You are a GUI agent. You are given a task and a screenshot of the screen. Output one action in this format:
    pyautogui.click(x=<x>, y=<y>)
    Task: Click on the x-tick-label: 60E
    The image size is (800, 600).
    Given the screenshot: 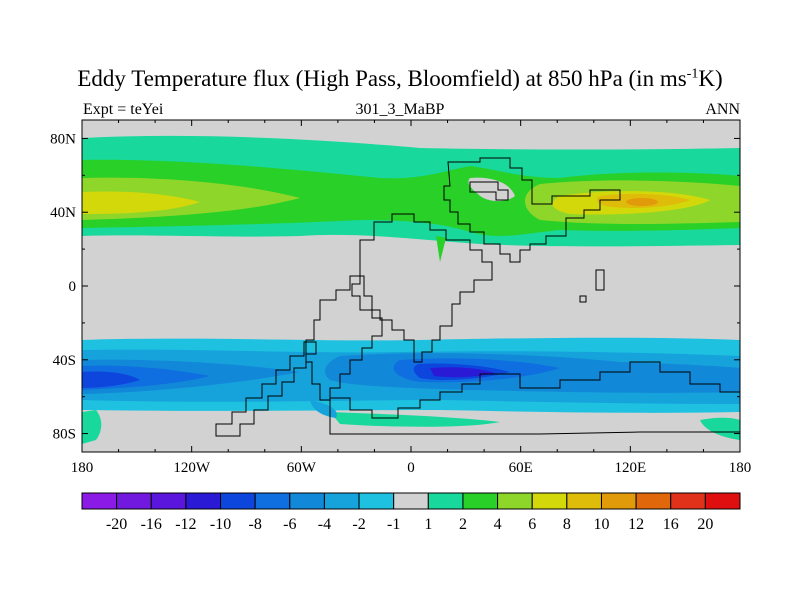 What is the action you would take?
    pyautogui.click(x=521, y=468)
    